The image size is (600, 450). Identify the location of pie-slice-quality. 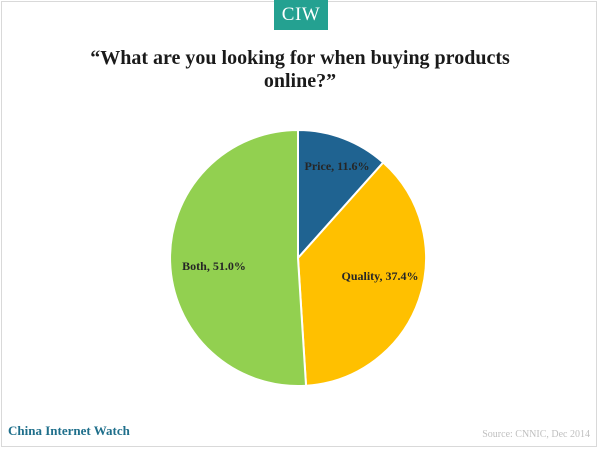
(361, 274).